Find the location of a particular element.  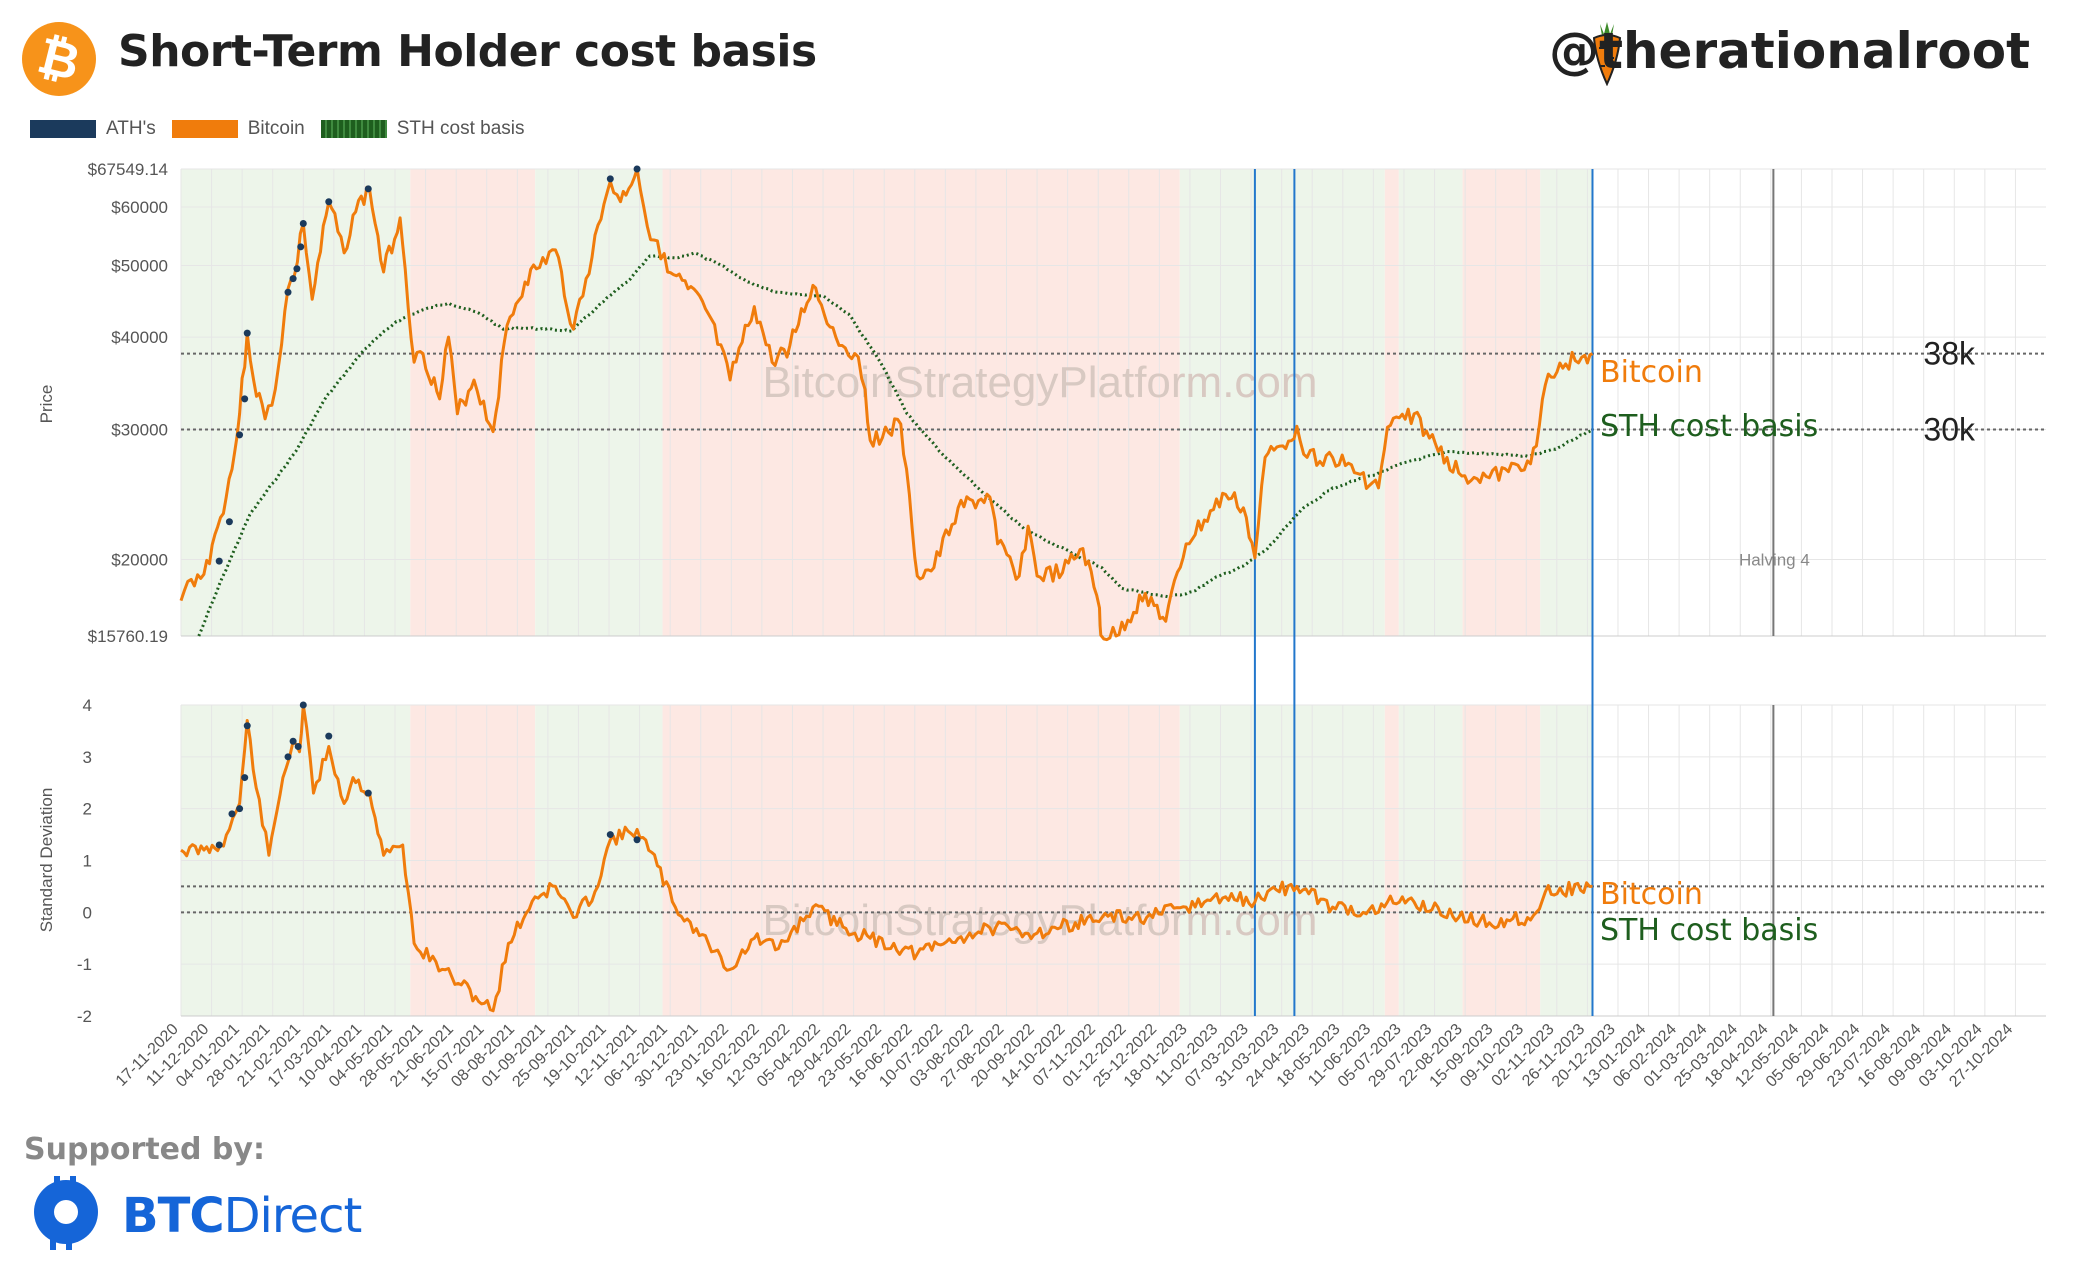

price-y-tick: $40000 is located at coordinates (139, 337).